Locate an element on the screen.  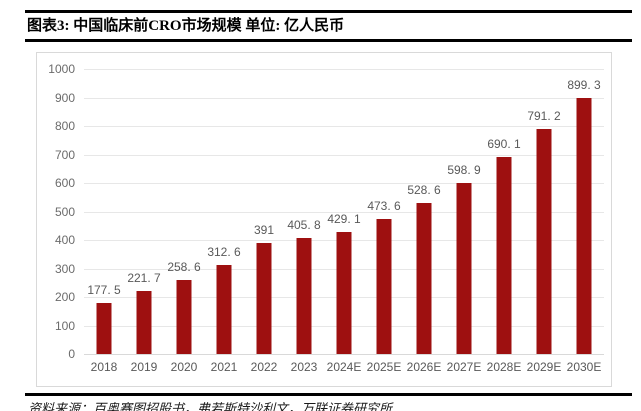
bar-column-2023: 405. 8 is located at coordinates (304, 211).